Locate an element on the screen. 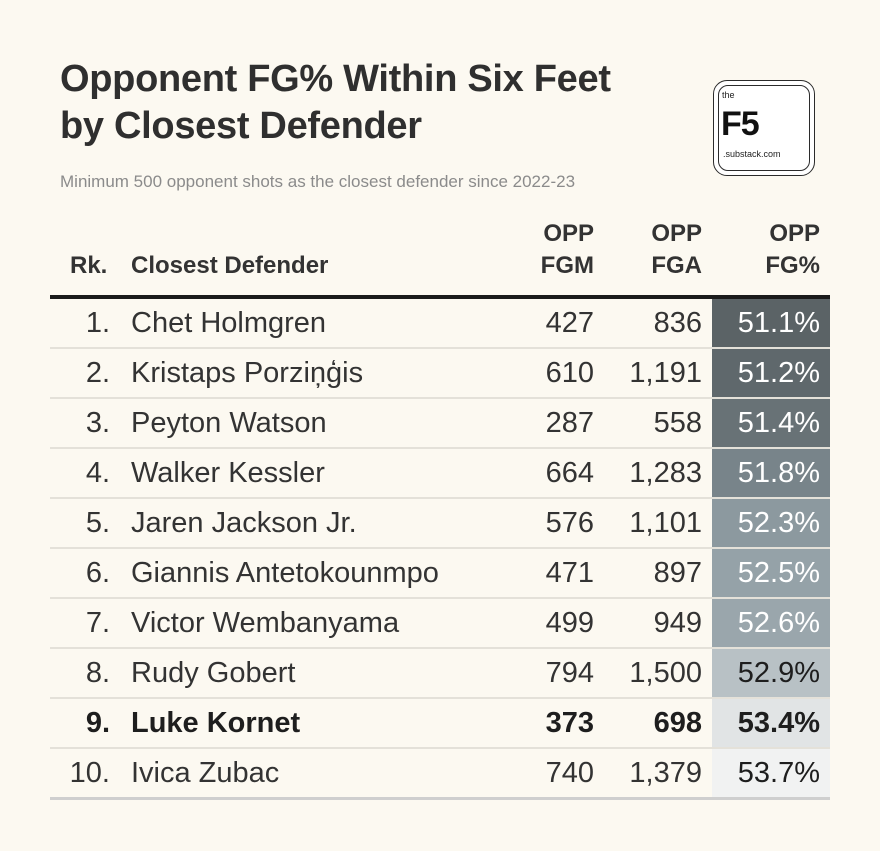 This screenshot has height=851, width=880. row-opp-fga: 698 is located at coordinates (677, 723).